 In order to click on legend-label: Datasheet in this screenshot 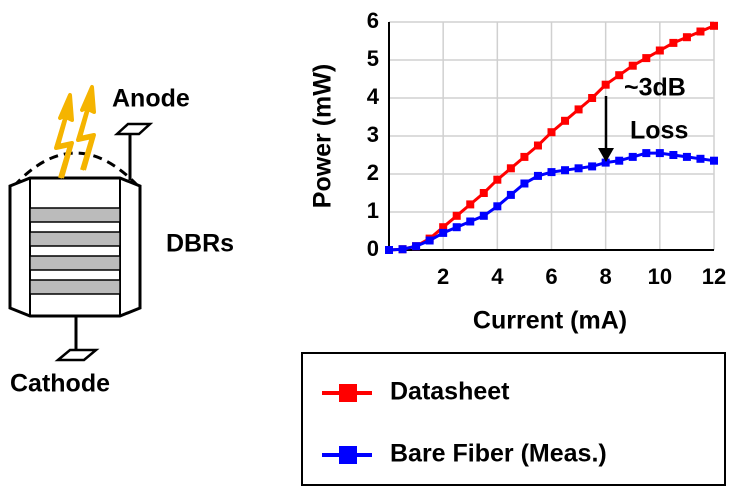, I will do `click(450, 392)`.